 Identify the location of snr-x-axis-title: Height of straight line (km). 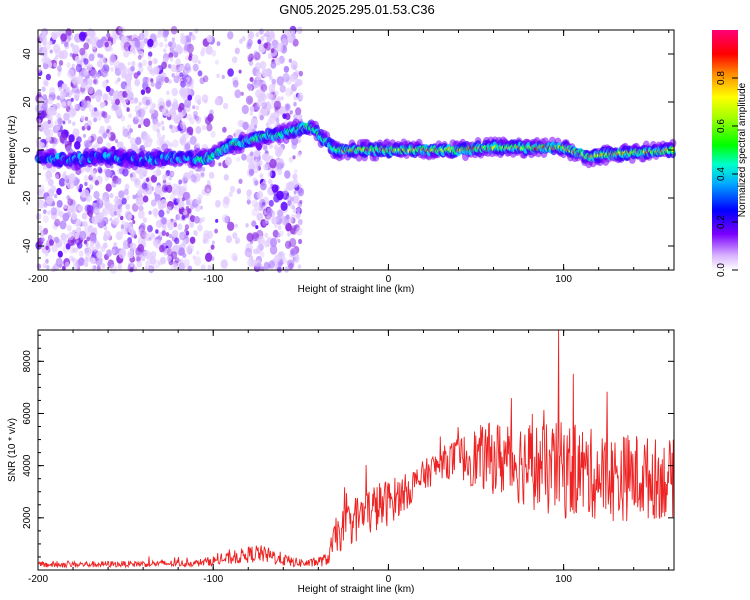
(356, 589).